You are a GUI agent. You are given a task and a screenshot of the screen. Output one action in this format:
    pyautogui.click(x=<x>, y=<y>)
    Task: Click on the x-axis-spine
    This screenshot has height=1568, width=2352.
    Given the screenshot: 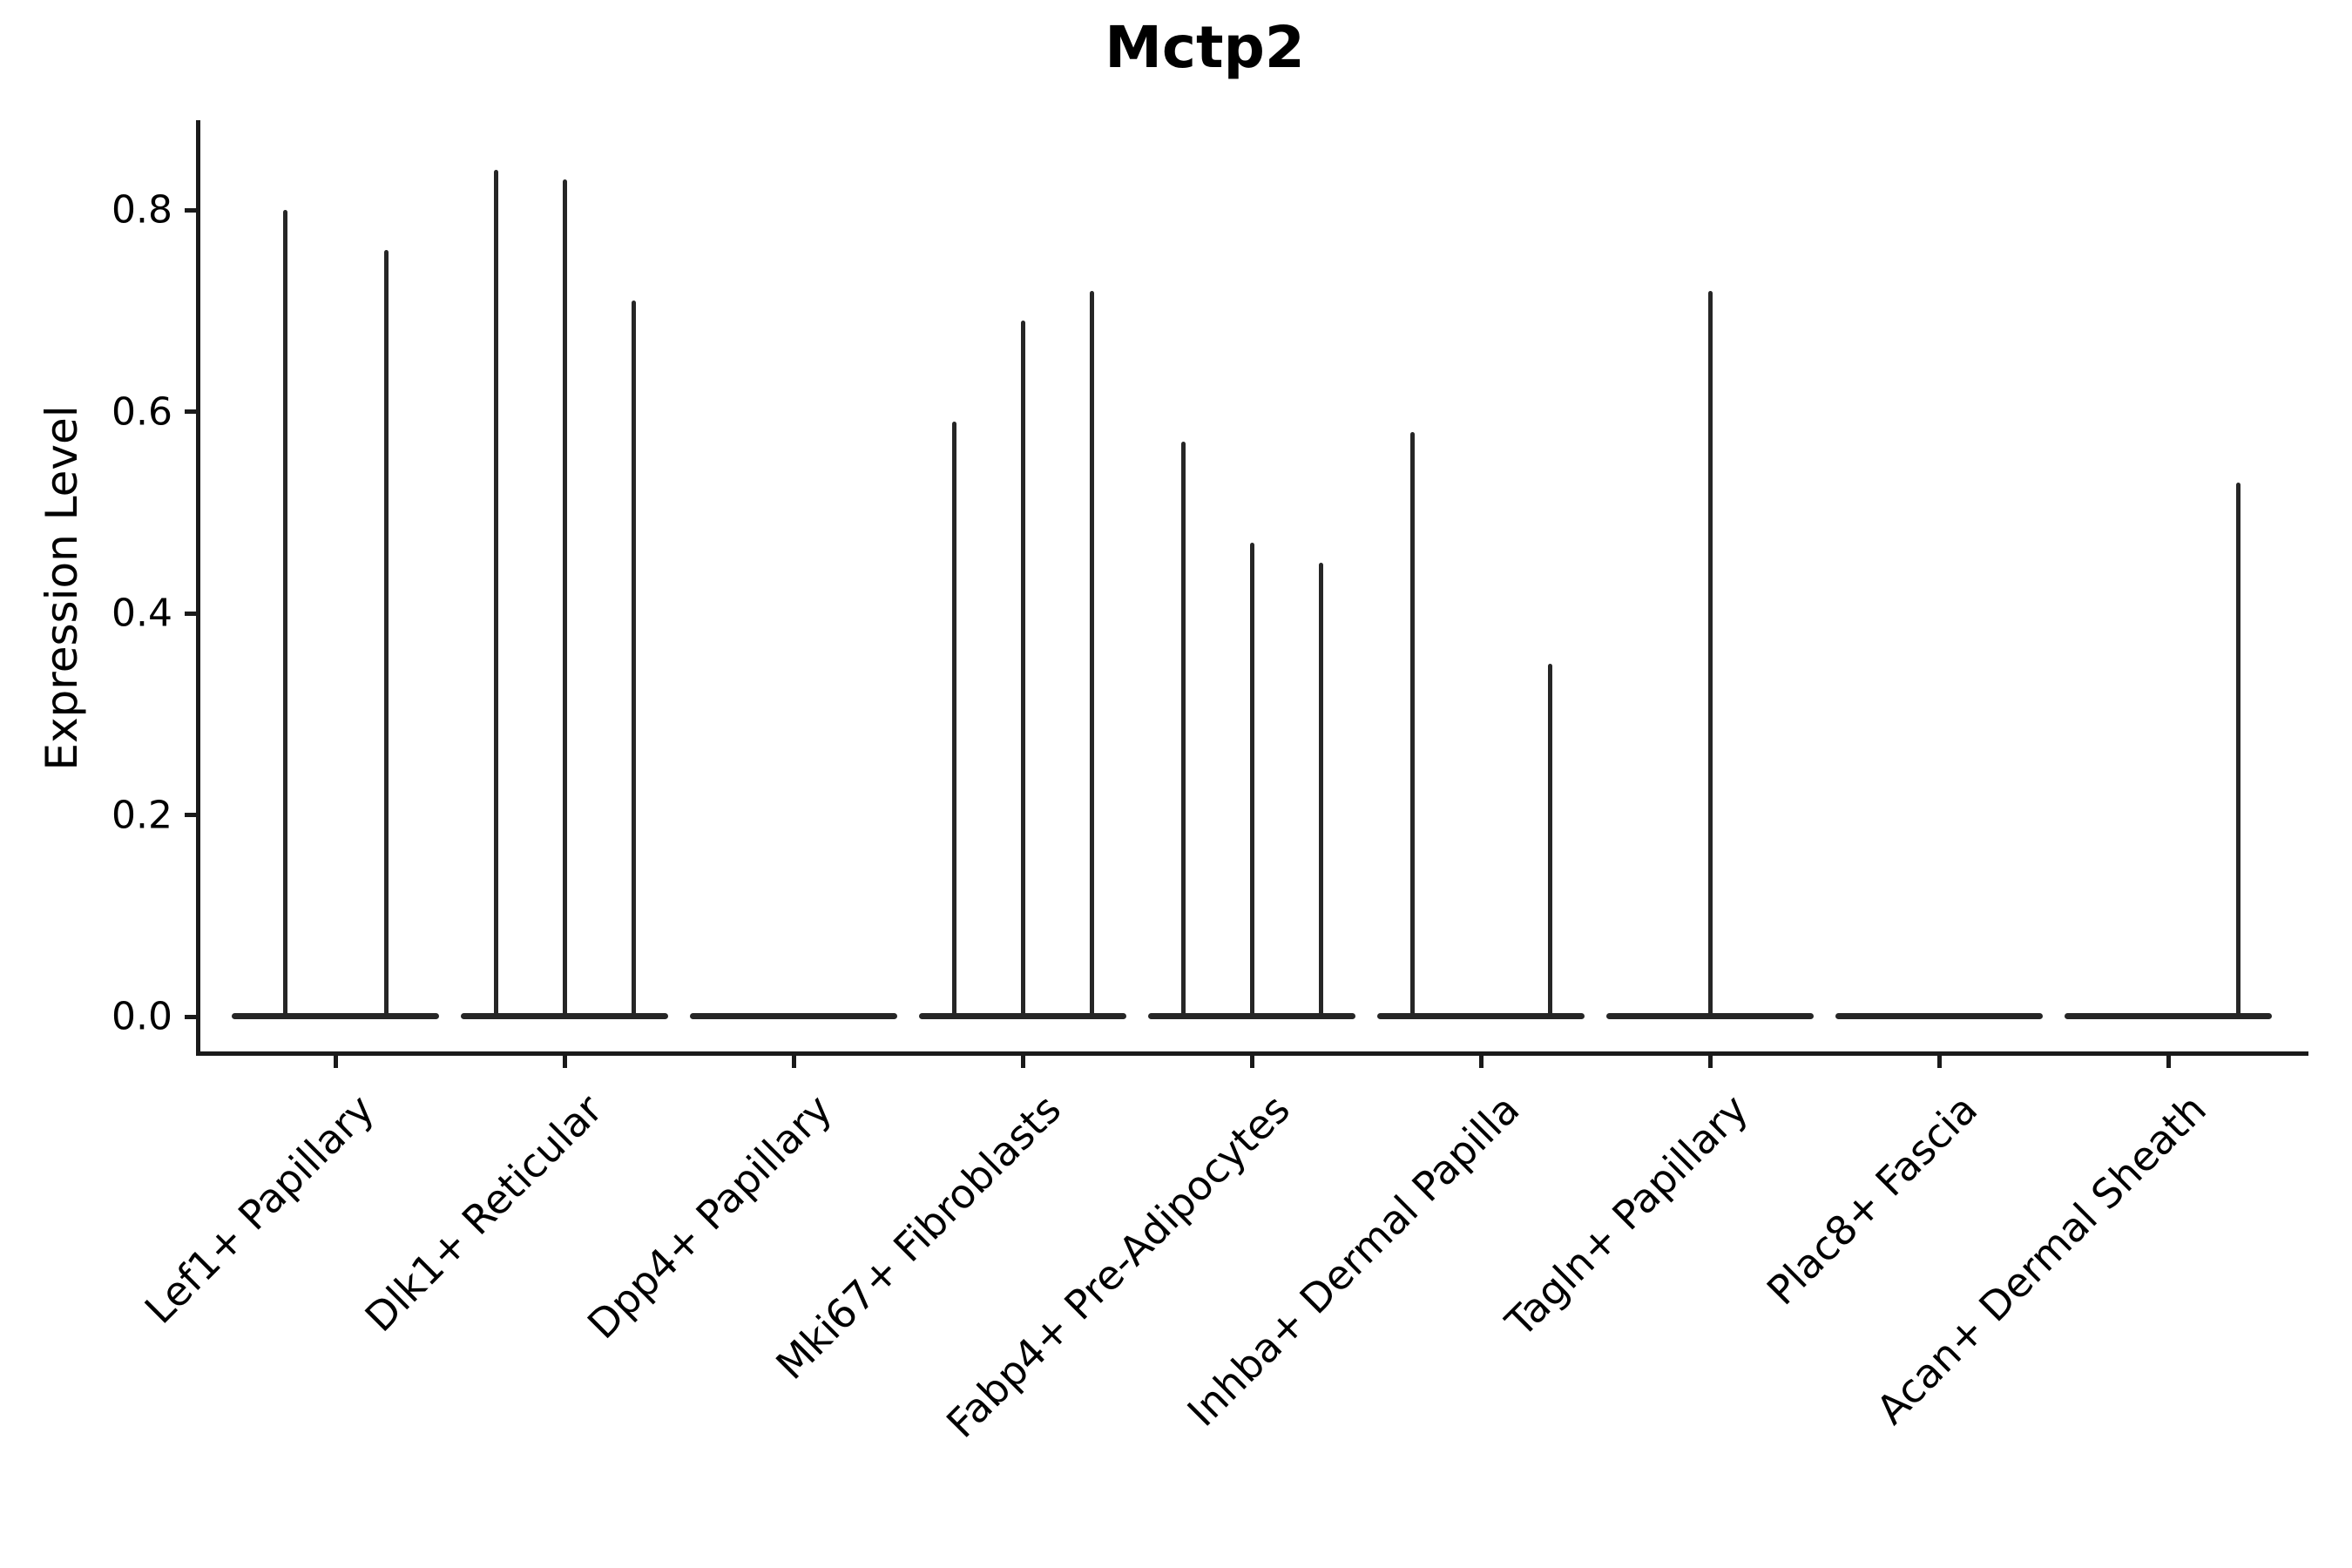 What is the action you would take?
    pyautogui.click(x=1252, y=1054)
    